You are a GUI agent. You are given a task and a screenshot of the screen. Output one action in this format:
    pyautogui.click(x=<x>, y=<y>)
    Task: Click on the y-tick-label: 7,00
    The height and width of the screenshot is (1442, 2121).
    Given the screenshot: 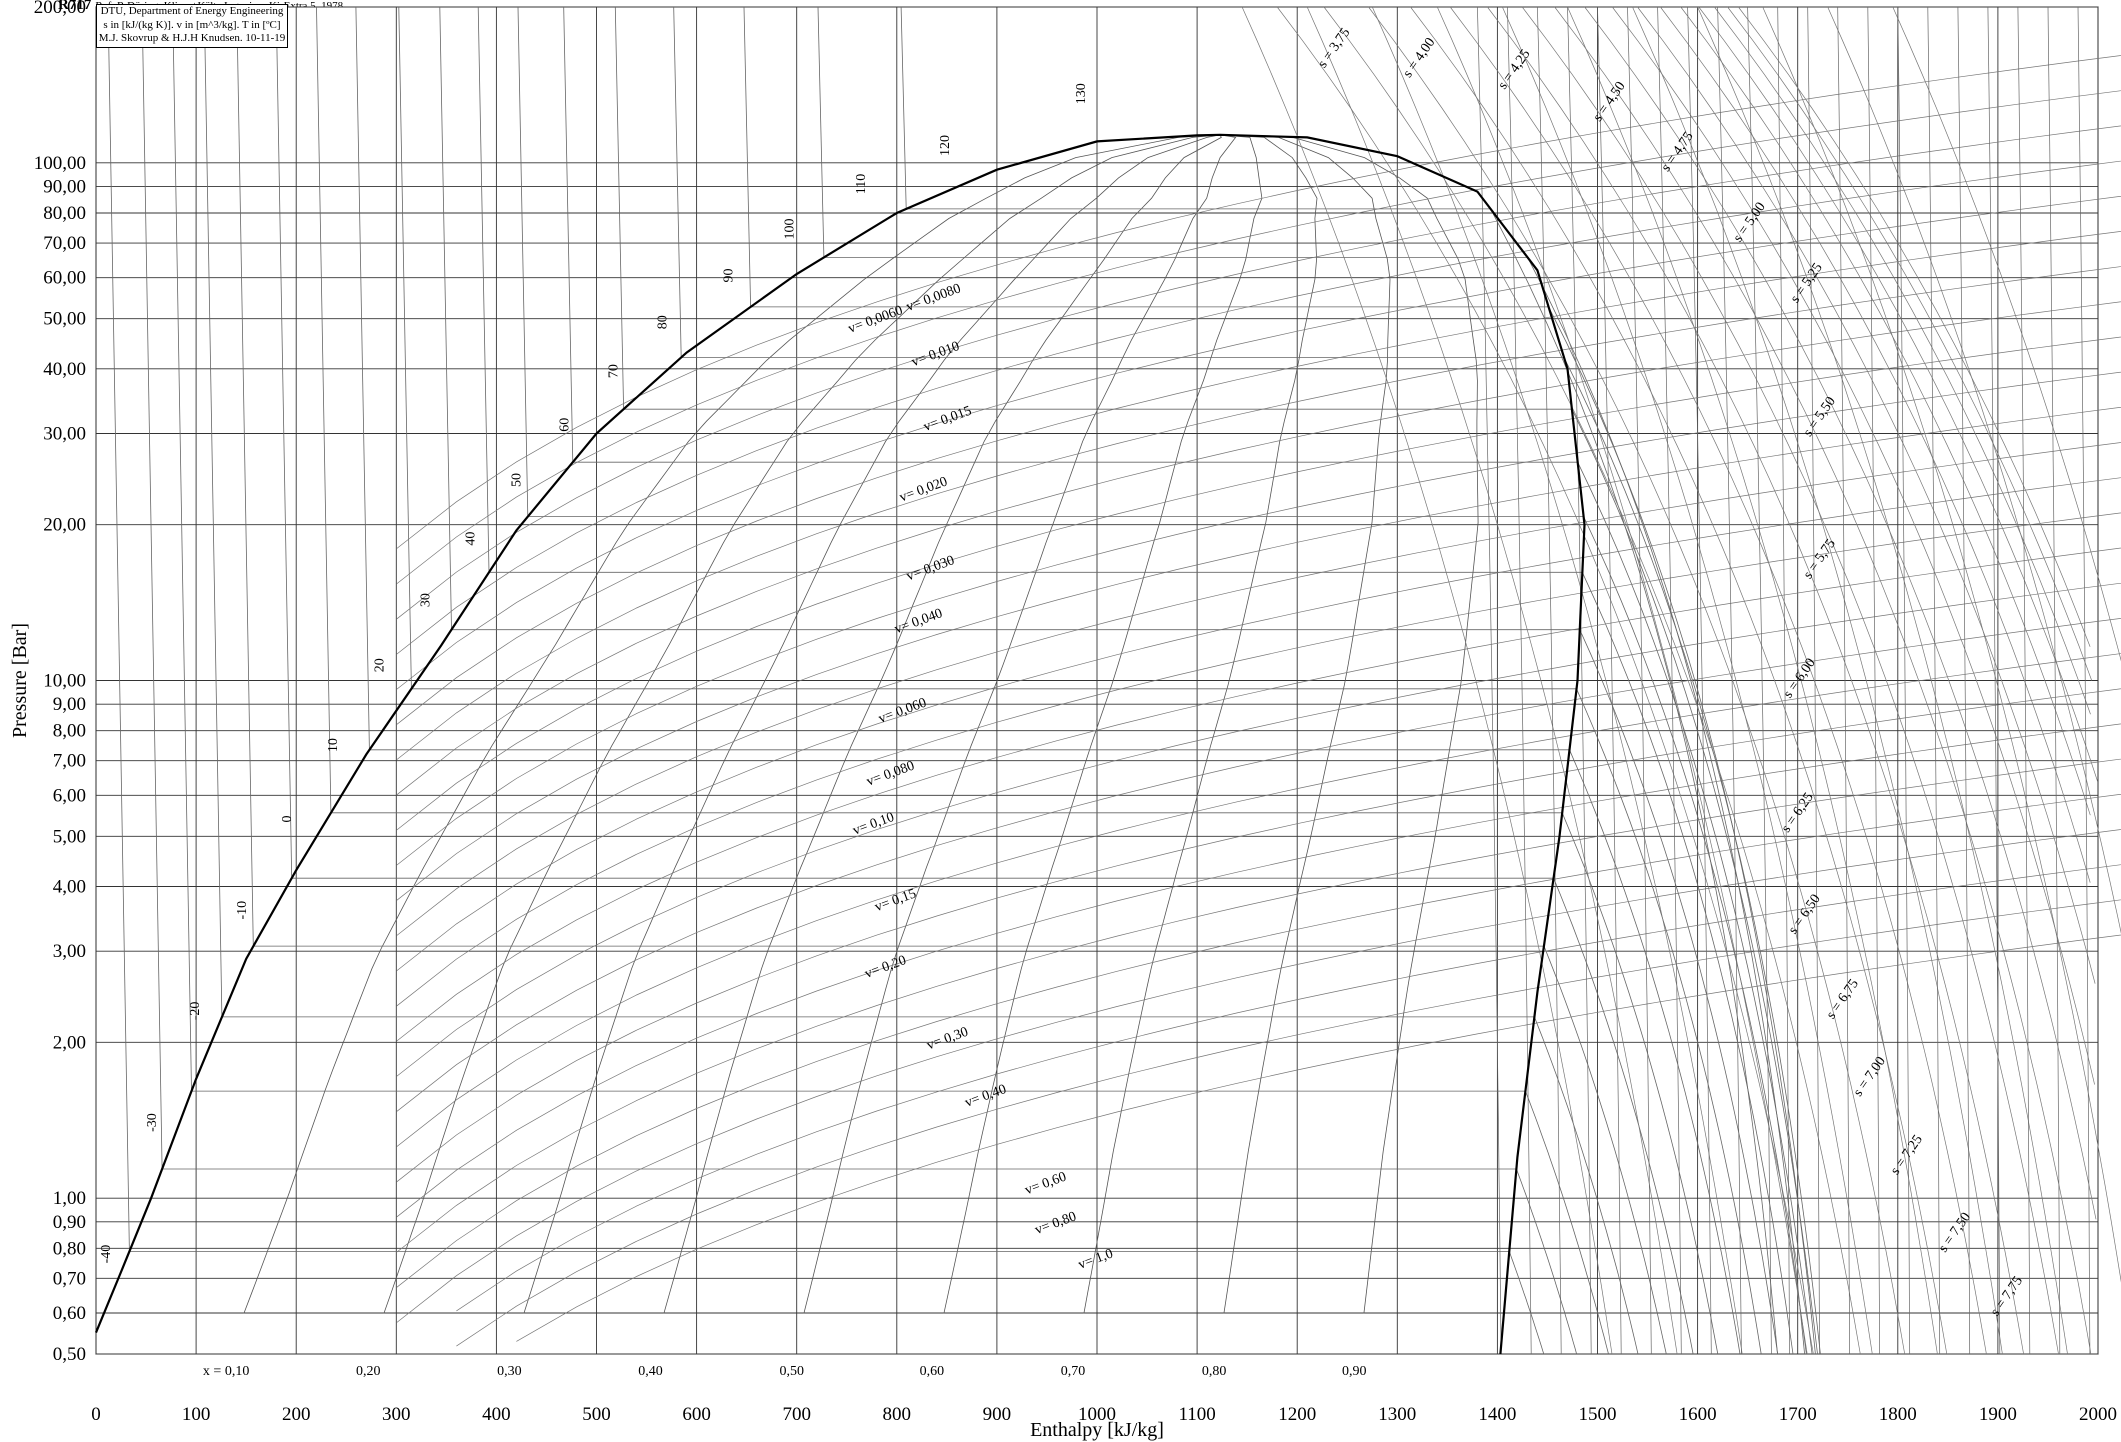 What is the action you would take?
    pyautogui.click(x=69, y=761)
    